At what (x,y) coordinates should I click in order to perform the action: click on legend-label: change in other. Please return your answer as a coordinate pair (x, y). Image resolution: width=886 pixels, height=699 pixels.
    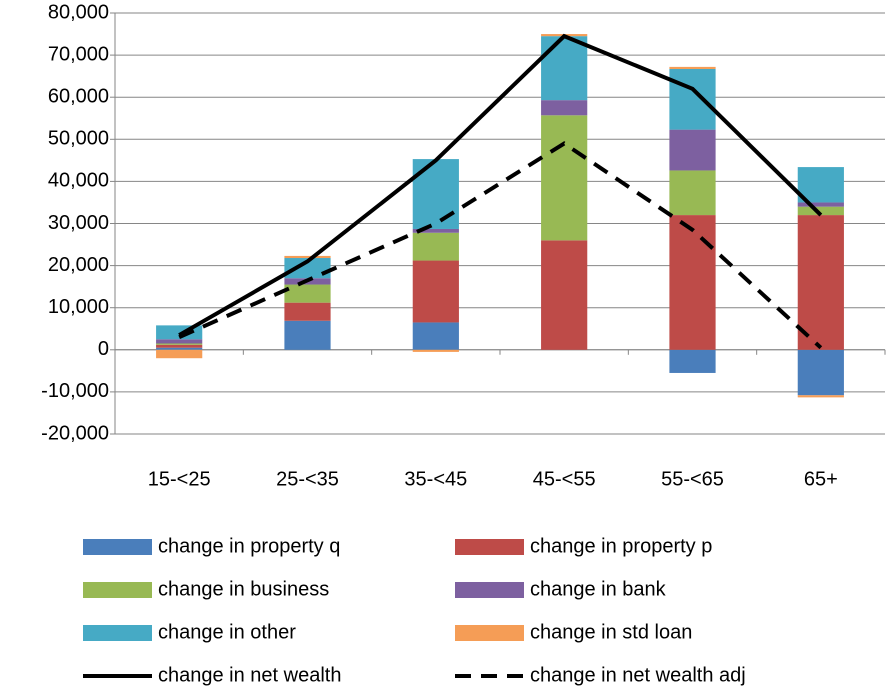
    Looking at the image, I should click on (227, 632).